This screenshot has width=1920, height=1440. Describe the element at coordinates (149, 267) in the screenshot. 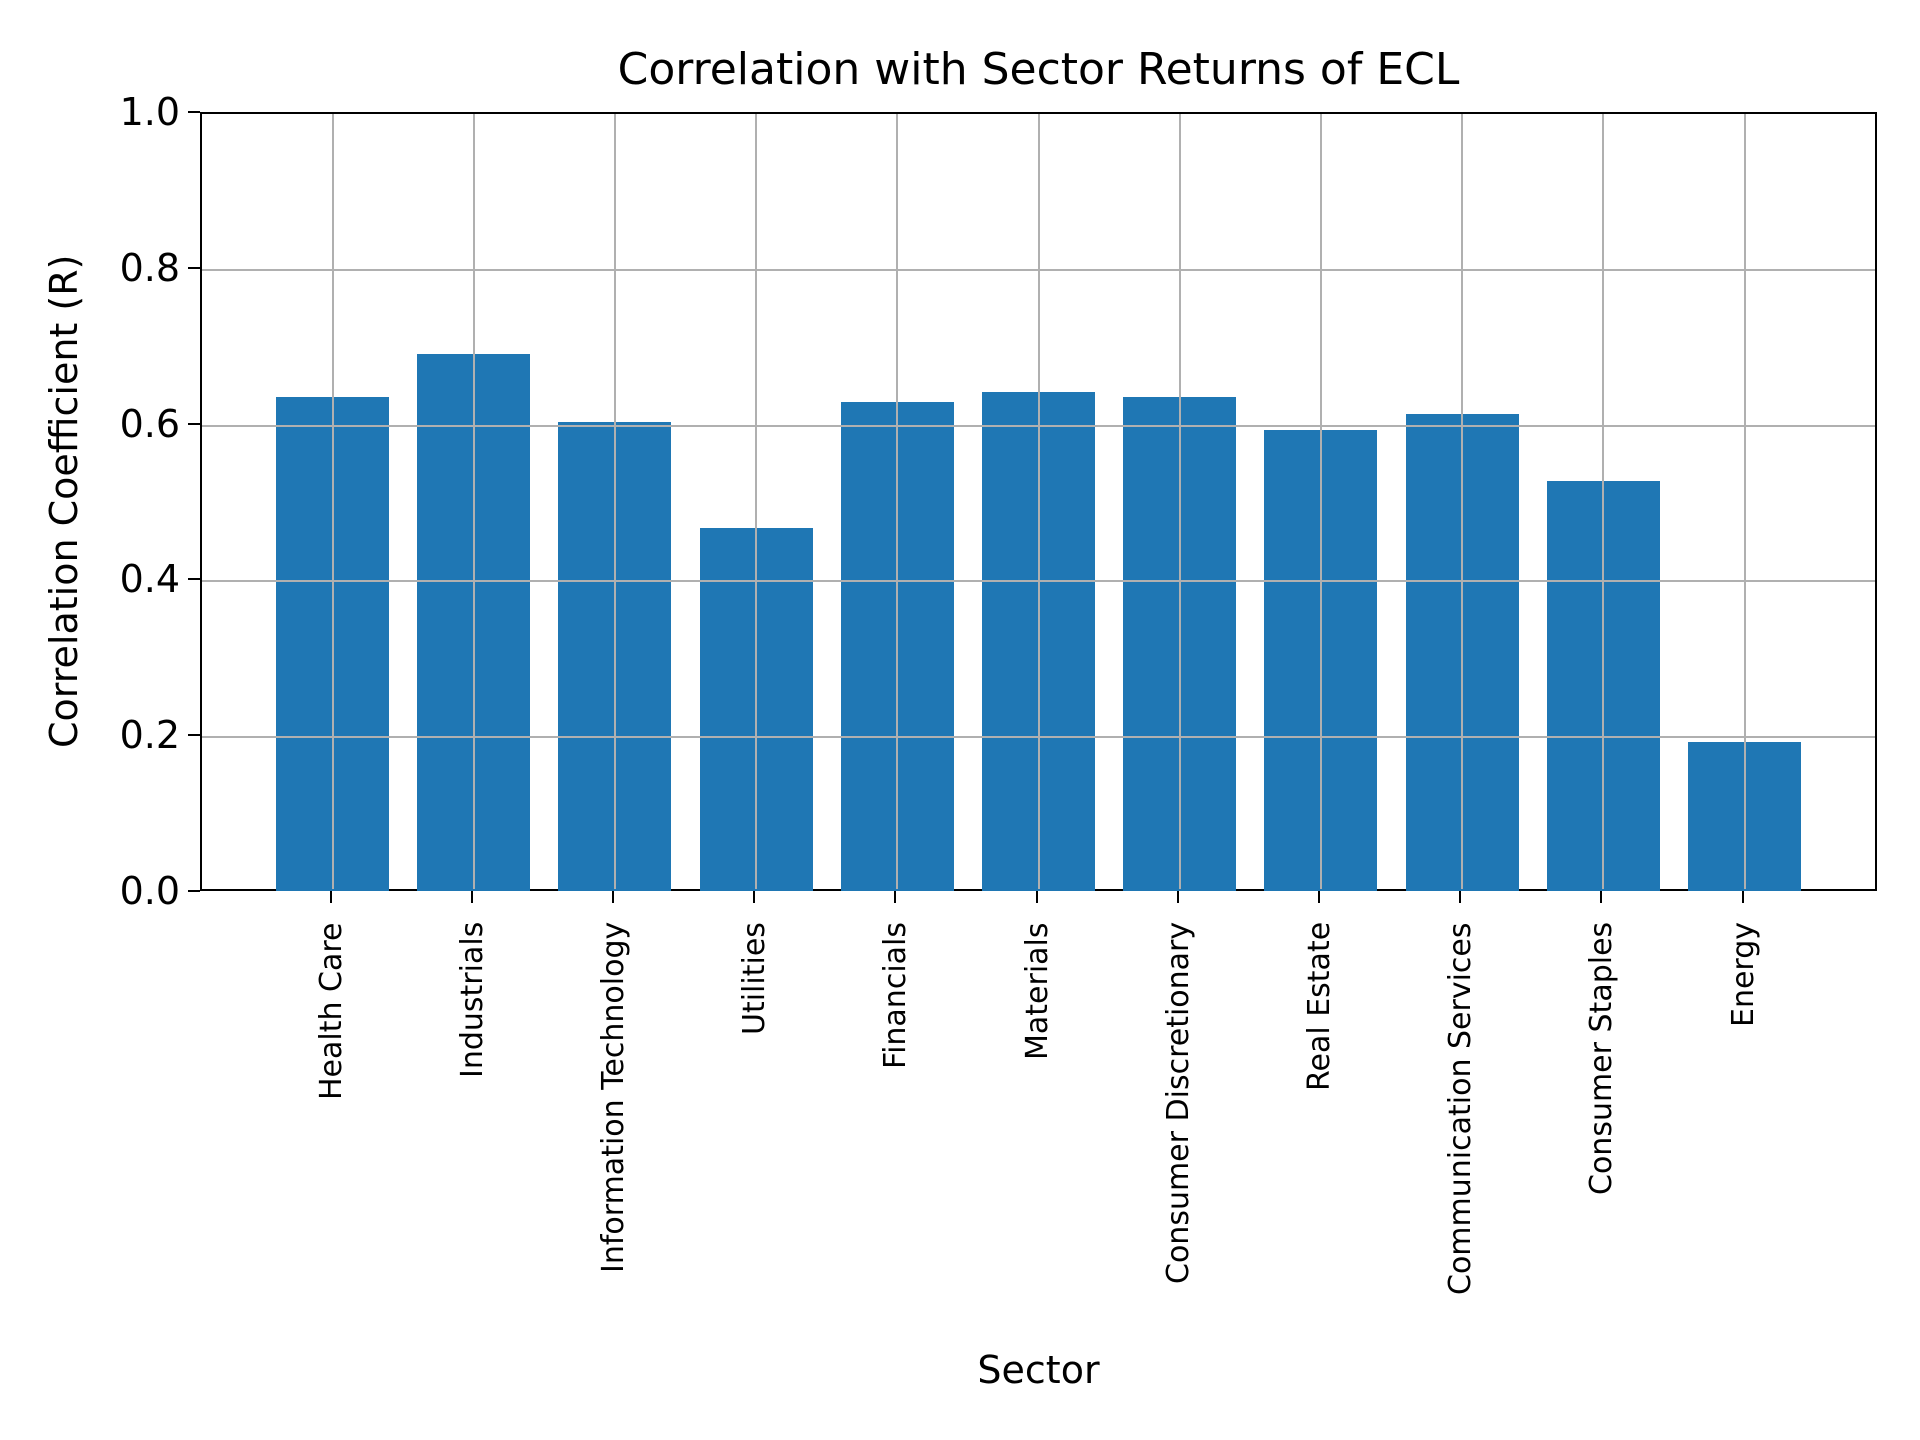

I see `y-tick-label: 0.8` at that location.